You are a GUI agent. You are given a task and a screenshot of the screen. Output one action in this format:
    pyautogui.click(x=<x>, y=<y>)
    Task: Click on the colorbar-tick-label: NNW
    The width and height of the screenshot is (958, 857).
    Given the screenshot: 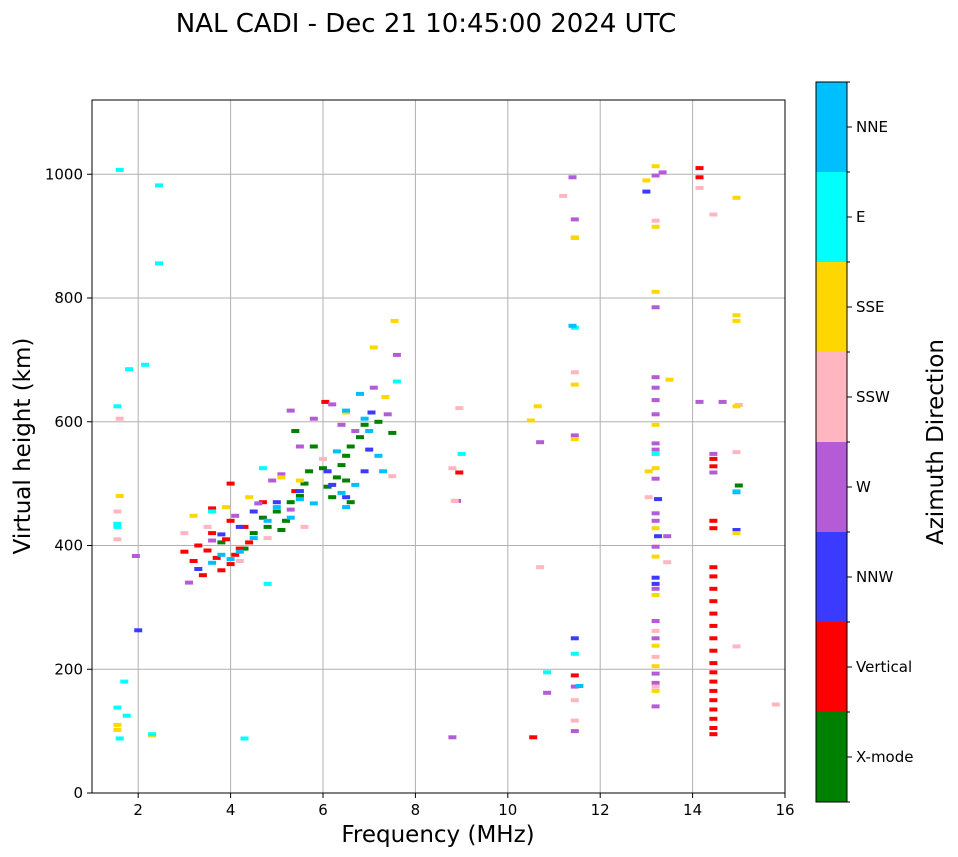 What is the action you would take?
    pyautogui.click(x=874, y=577)
    